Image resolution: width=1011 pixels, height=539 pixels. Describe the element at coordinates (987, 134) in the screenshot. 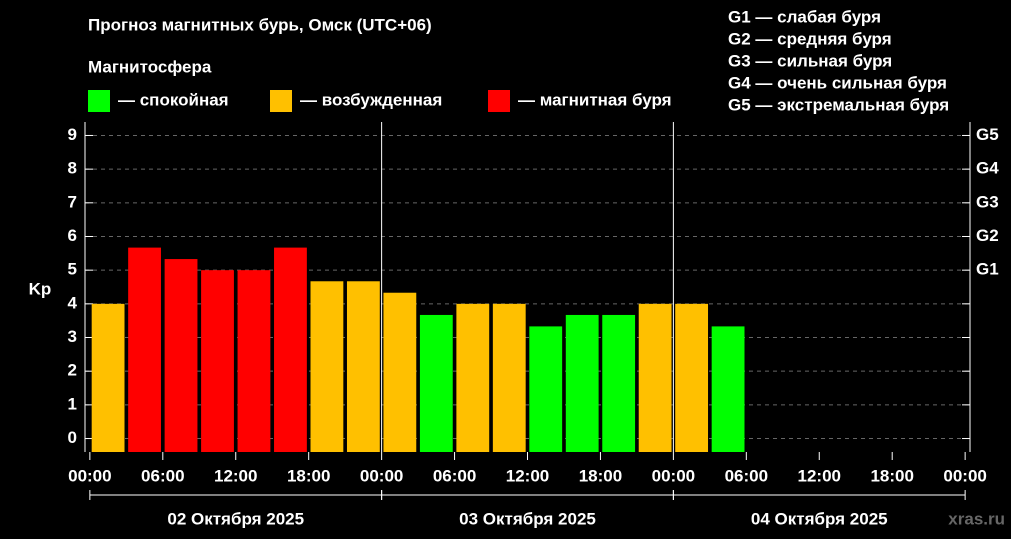

I see `y2-tick-label: G5` at that location.